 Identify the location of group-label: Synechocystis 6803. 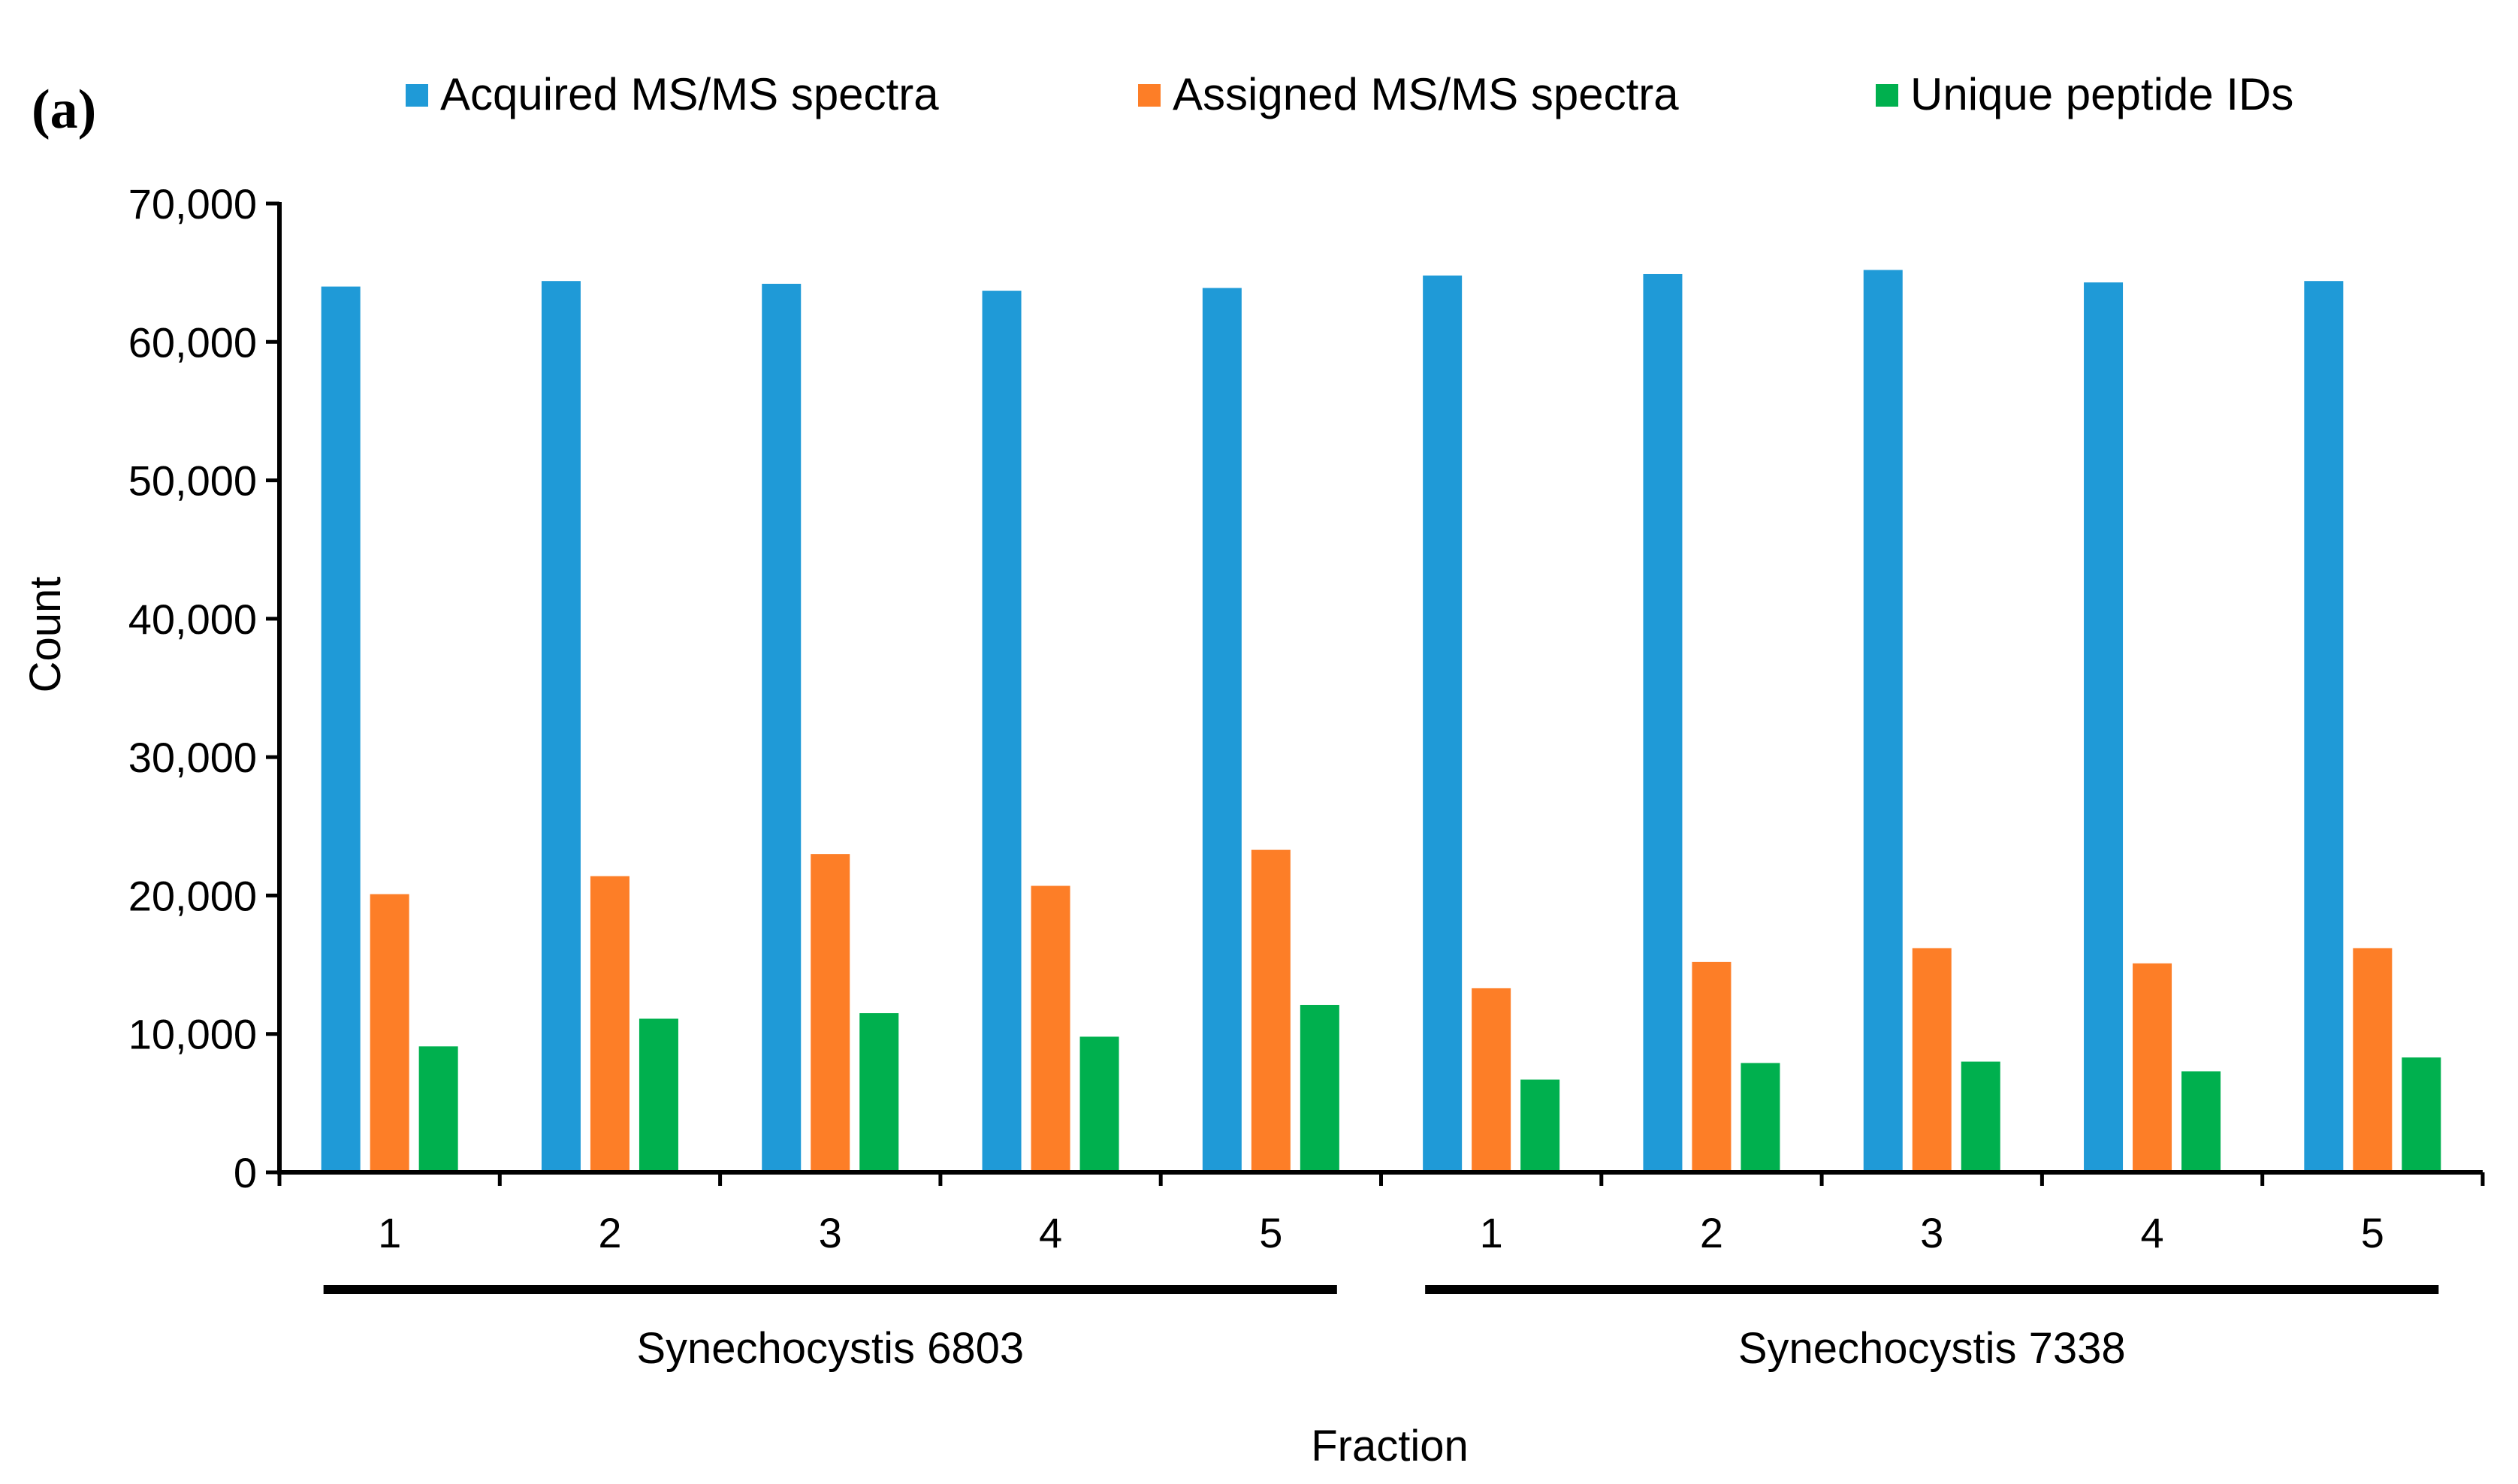
(830, 1348).